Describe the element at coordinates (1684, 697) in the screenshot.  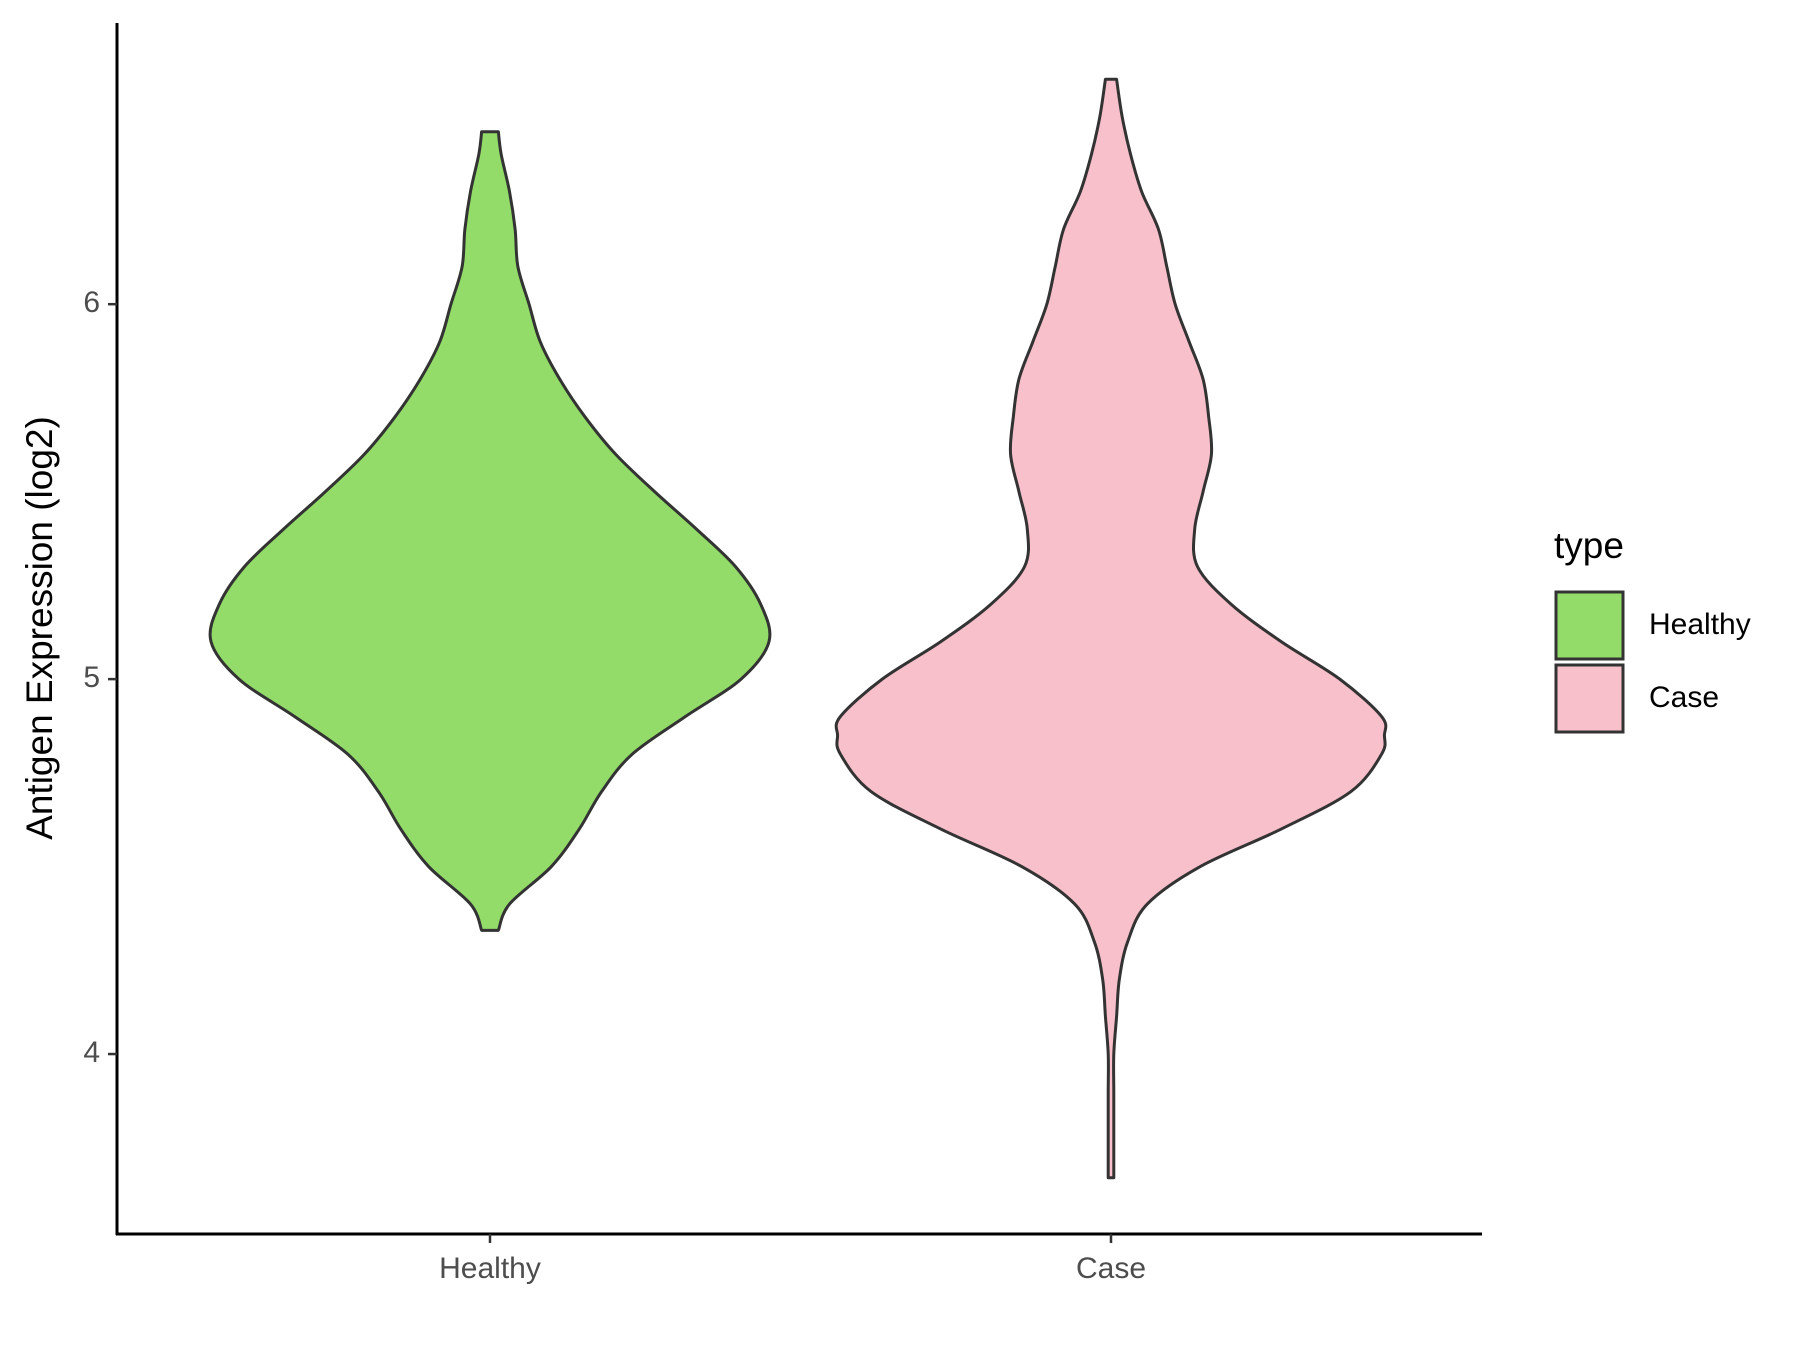
I see `legend-label: Case` at that location.